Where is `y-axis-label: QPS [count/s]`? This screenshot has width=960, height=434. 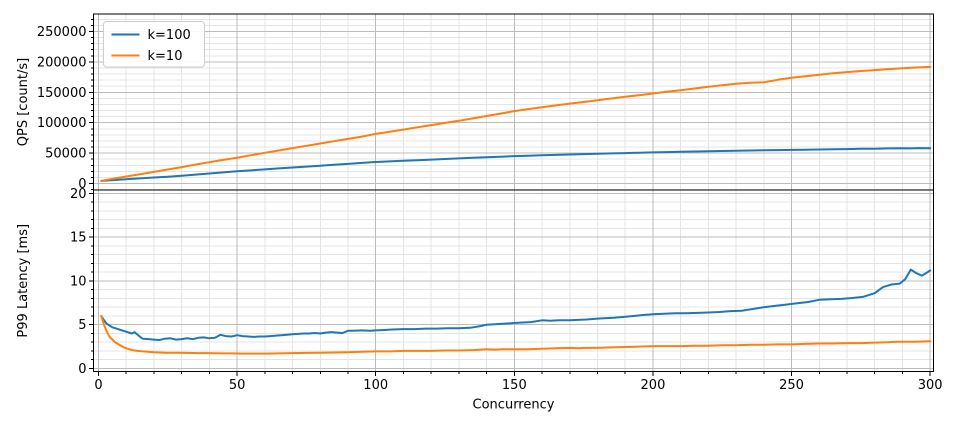
y-axis-label: QPS [count/s] is located at coordinates (23, 102).